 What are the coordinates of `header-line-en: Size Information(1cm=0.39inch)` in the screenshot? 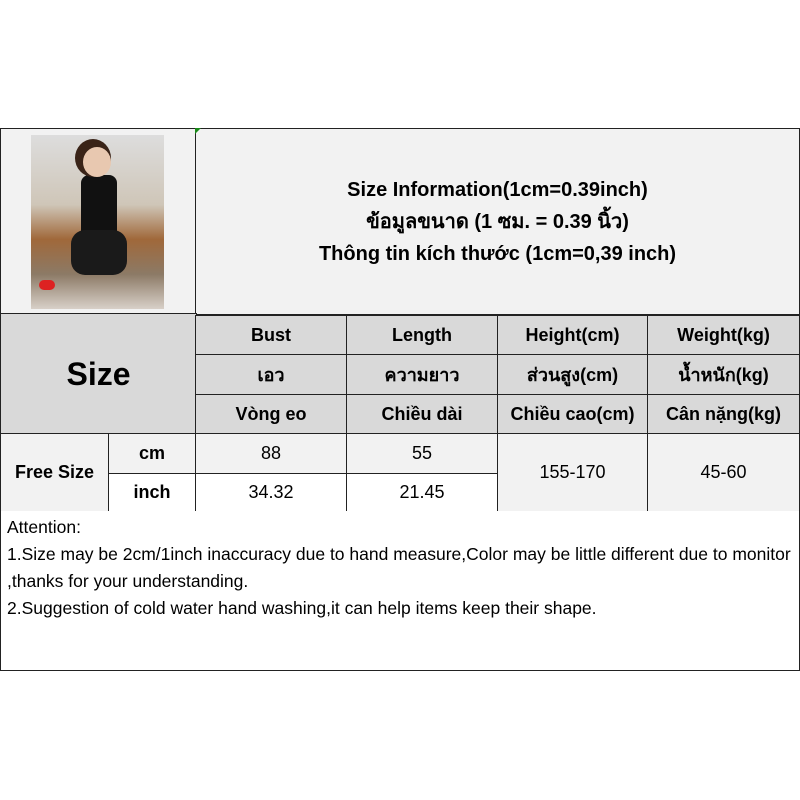 It's located at (497, 189).